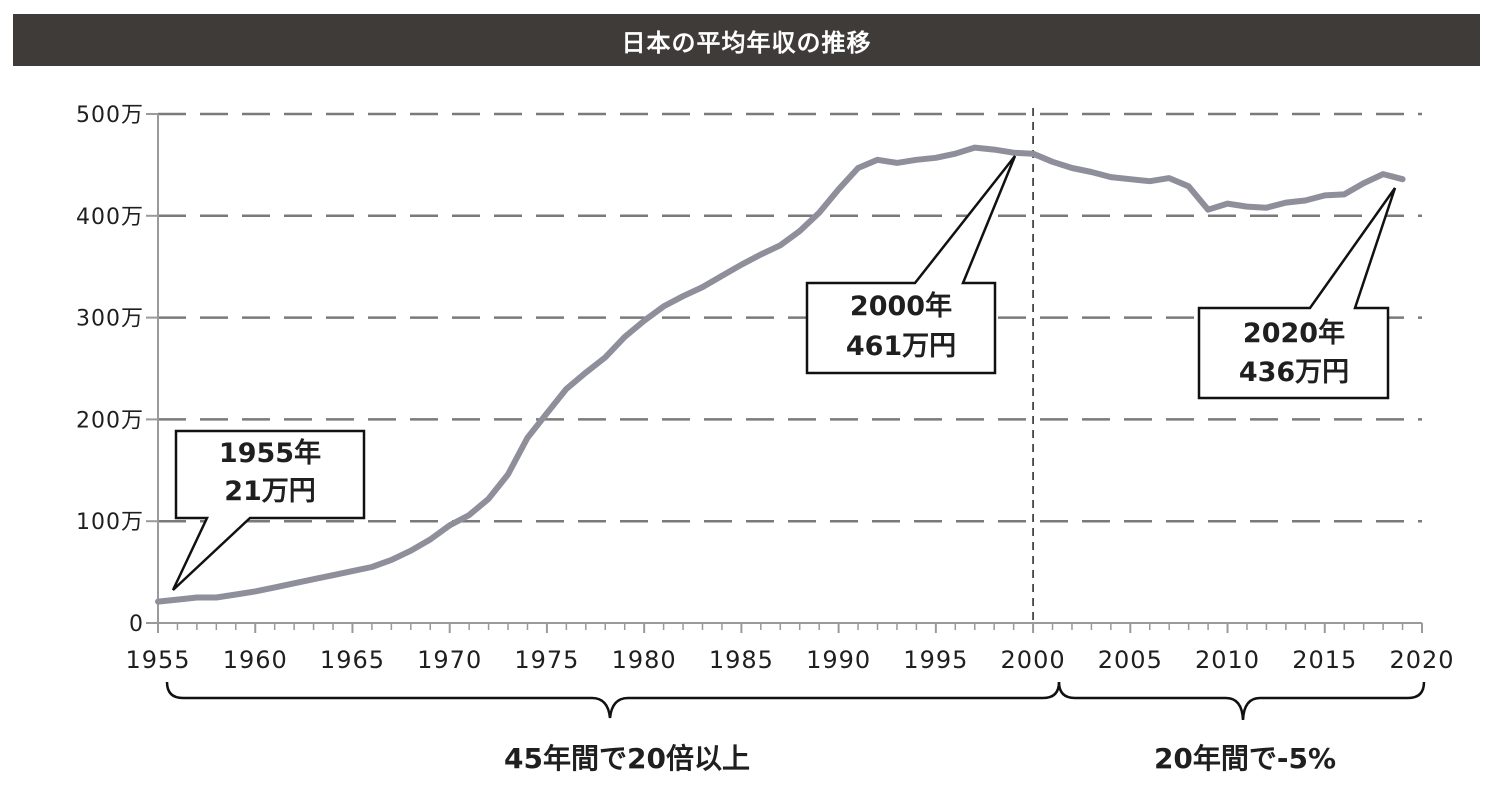  I want to click on x-tick-label: 1965, so click(352, 660).